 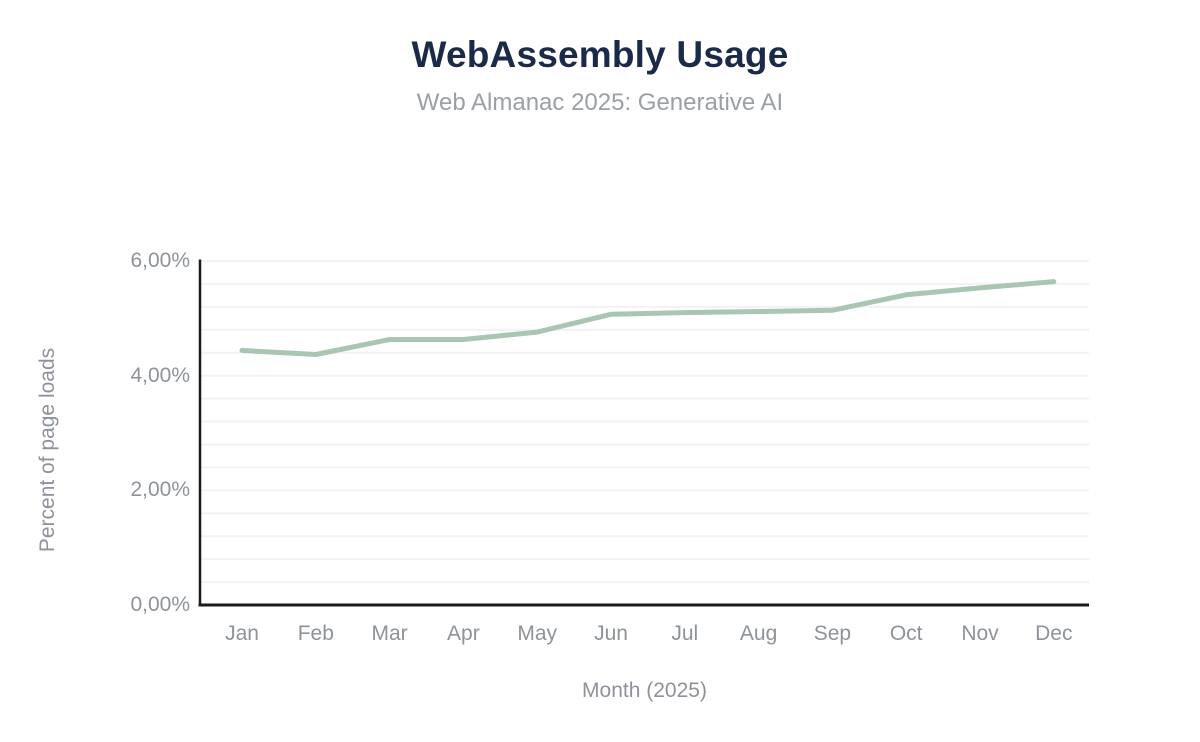 What do you see at coordinates (160, 490) in the screenshot?
I see `y-tick-label: 2,00%` at bounding box center [160, 490].